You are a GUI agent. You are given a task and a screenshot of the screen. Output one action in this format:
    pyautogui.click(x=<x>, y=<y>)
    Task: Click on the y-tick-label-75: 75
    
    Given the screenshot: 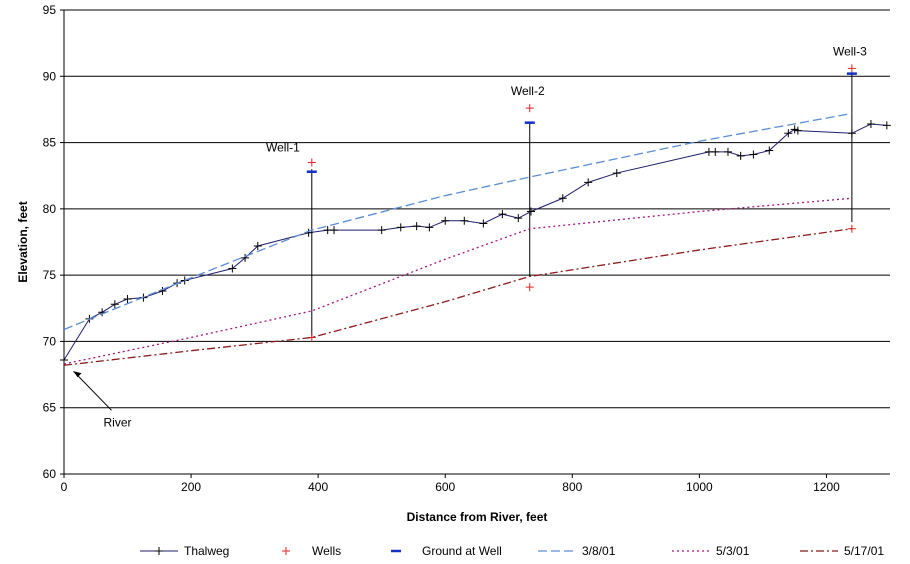 What is the action you would take?
    pyautogui.click(x=50, y=275)
    